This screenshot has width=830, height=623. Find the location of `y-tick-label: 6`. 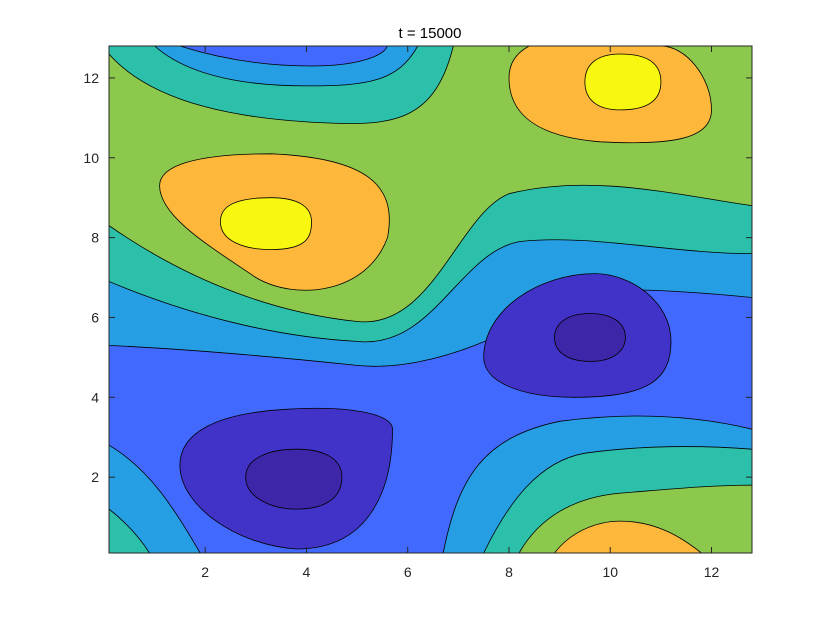

y-tick-label: 6 is located at coordinates (95, 317).